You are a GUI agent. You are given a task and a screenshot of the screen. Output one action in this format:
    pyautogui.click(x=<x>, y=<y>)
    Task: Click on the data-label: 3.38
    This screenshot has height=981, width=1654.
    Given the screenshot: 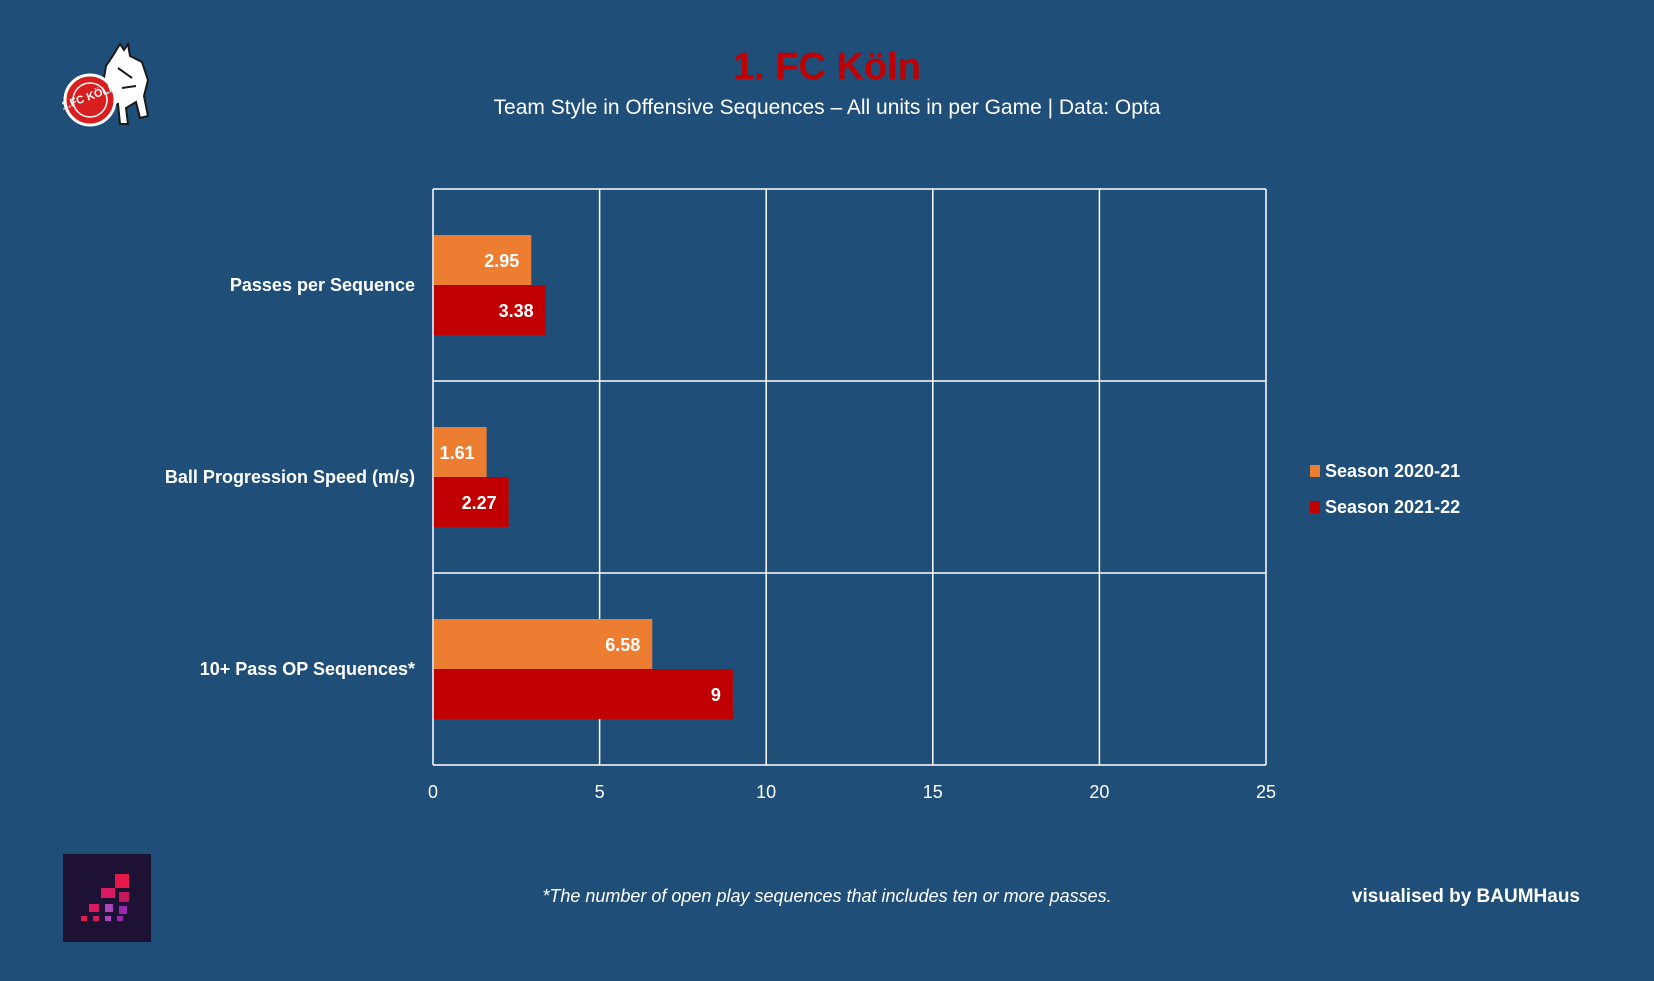 What is the action you would take?
    pyautogui.click(x=516, y=311)
    